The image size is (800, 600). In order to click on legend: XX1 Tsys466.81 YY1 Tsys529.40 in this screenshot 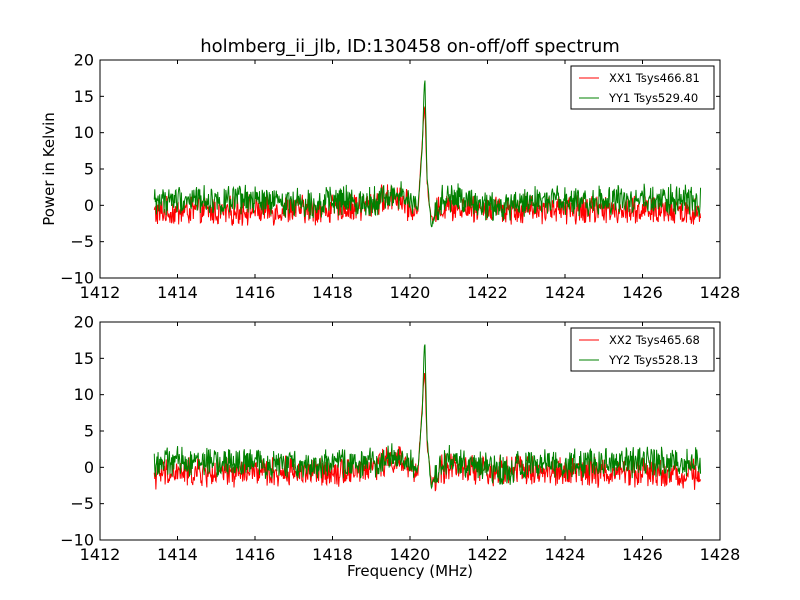, I will do `click(642, 87)`.